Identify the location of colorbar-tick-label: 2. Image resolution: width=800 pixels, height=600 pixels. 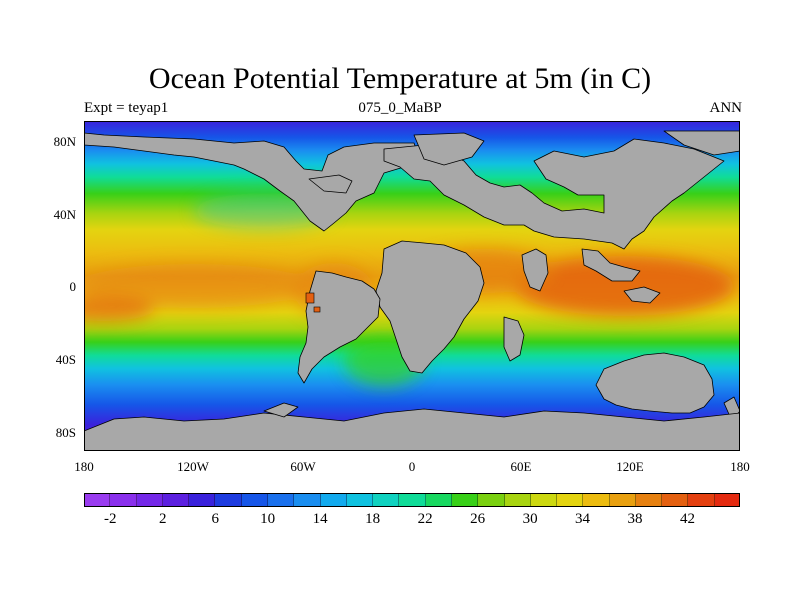
(162, 519).